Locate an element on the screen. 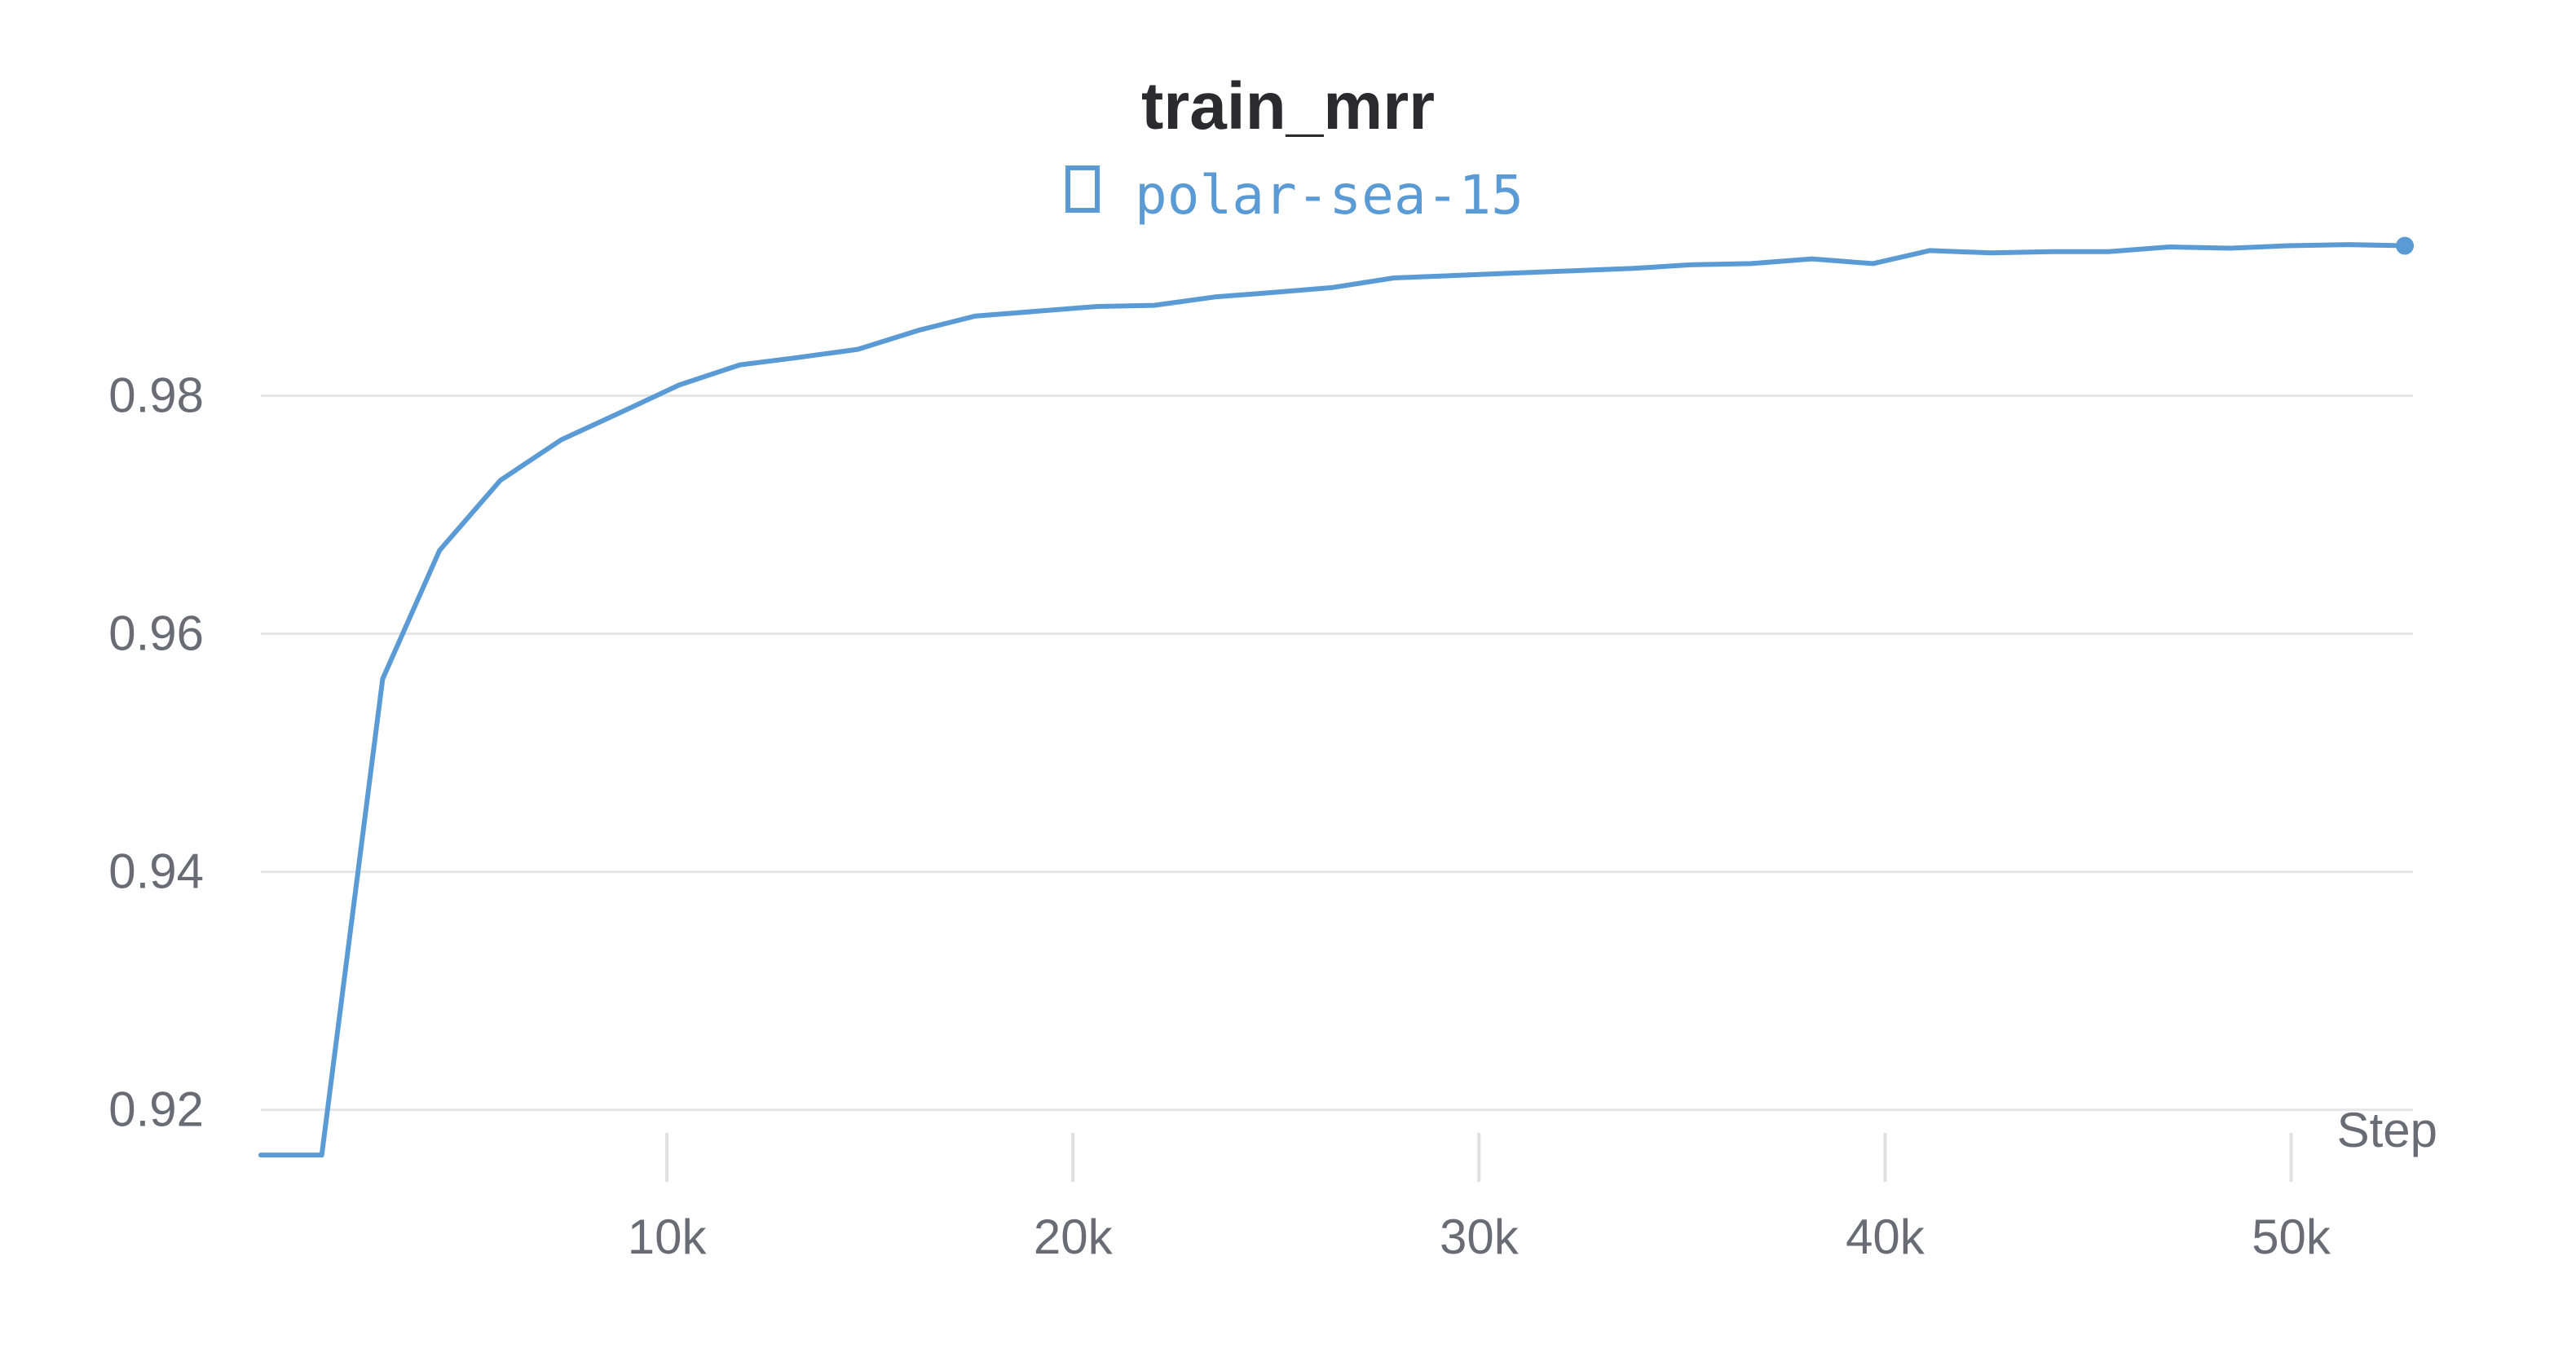 This screenshot has height=1353, width=2576. x-axis-label: Step is located at coordinates (2387, 1130).